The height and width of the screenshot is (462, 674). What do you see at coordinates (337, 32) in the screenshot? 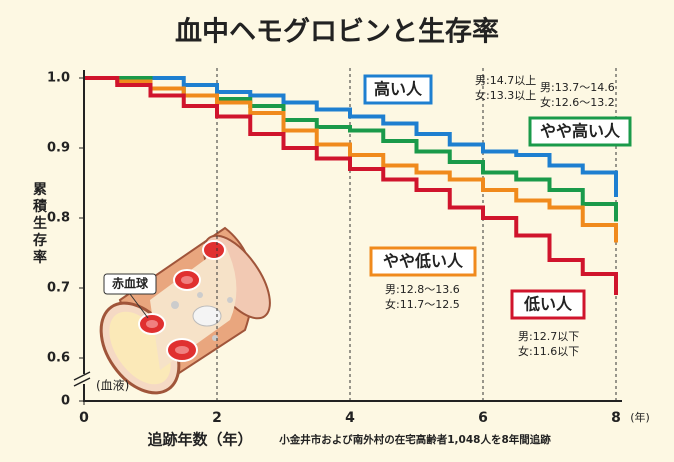
I see `chart-title: 血中ヘモグロビンと生存率` at bounding box center [337, 32].